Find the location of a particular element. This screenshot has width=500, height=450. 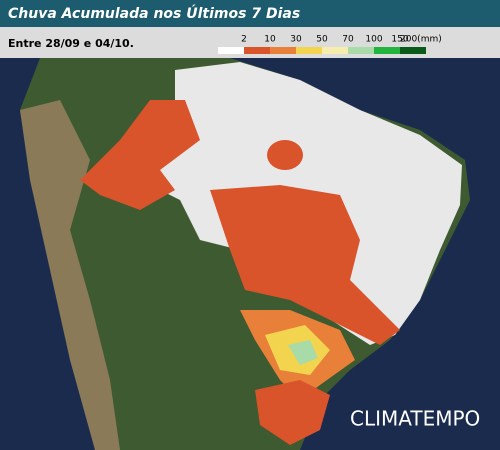

legend-label: 50 is located at coordinates (322, 40).